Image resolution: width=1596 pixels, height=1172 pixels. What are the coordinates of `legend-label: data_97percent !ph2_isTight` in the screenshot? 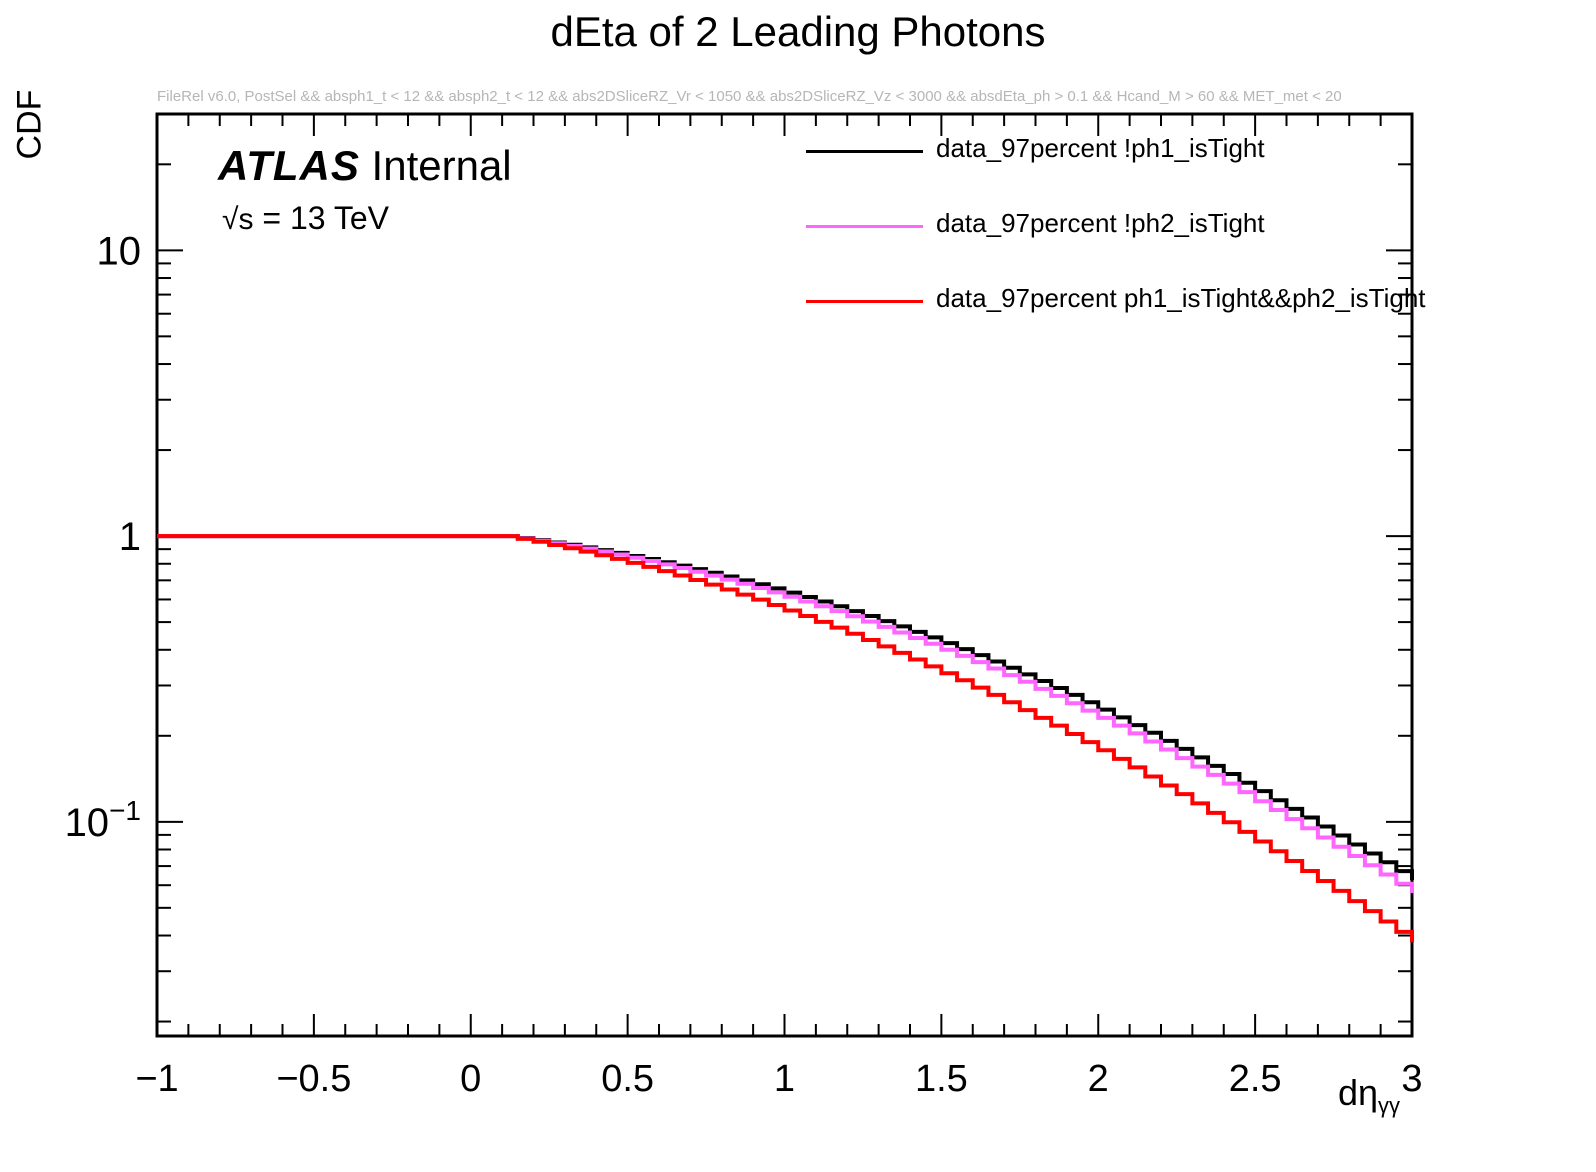 It's located at (1100, 223).